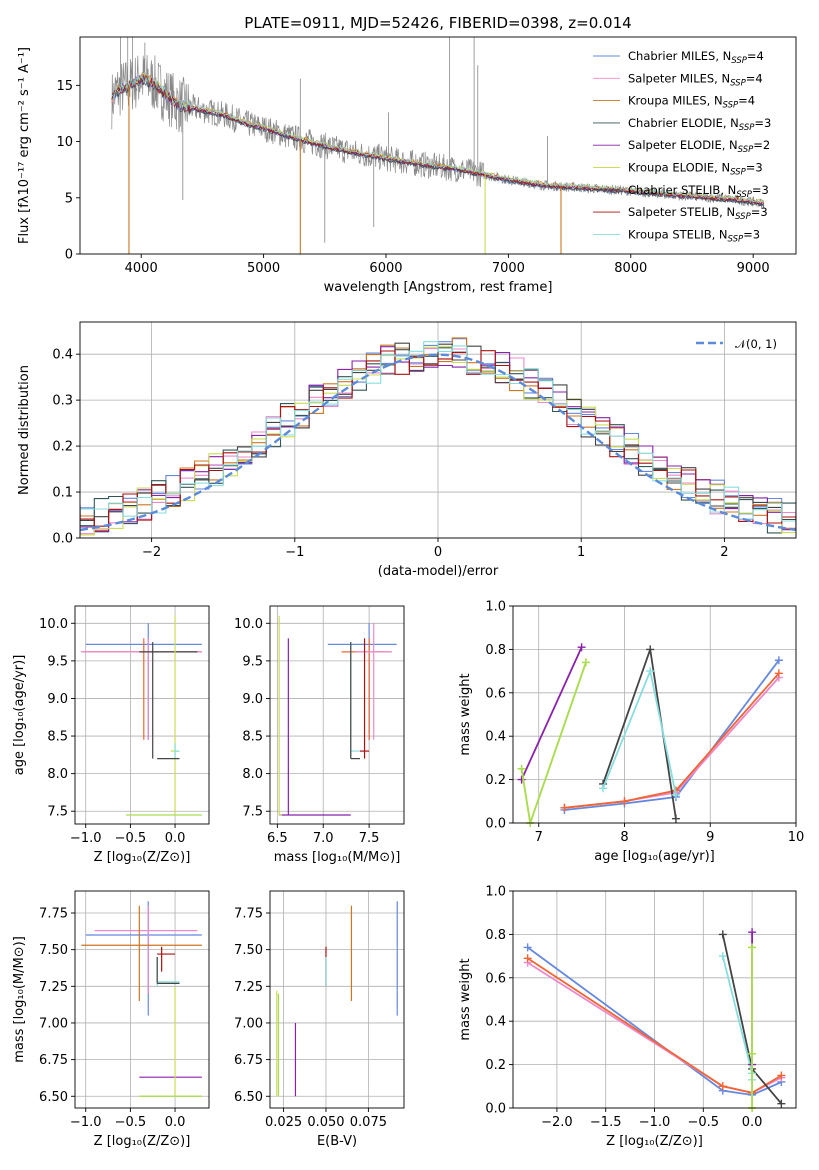 Image resolution: width=819 pixels, height=1170 pixels. Describe the element at coordinates (495, 978) in the screenshot. I see `y-tick-label: 0.6` at that location.